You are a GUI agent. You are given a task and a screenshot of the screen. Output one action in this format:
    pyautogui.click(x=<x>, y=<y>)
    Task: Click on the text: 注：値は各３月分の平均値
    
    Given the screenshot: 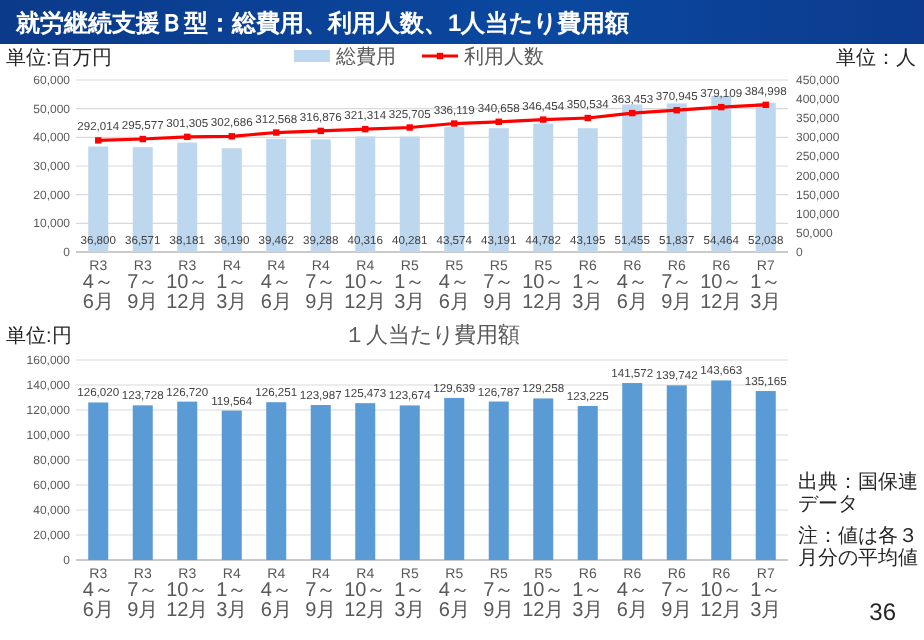 What is the action you would take?
    pyautogui.click(x=858, y=547)
    